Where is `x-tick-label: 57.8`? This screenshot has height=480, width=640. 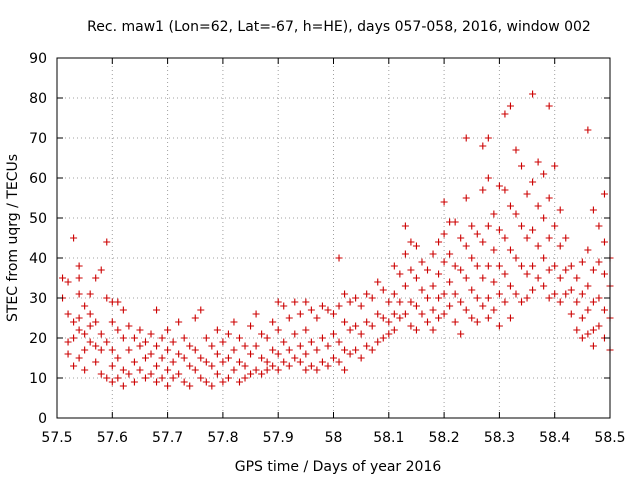
x-tick-label: 57.8 is located at coordinates (222, 438).